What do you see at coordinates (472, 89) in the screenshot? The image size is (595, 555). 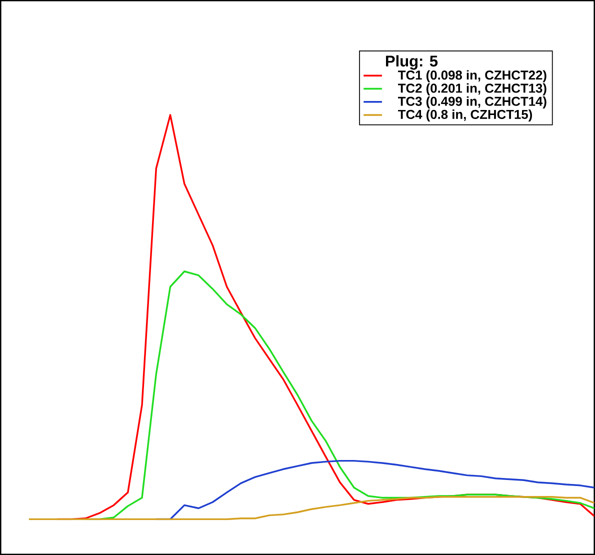 I see `legend-label: TC2 (0.201 in, CZHCT13)` at bounding box center [472, 89].